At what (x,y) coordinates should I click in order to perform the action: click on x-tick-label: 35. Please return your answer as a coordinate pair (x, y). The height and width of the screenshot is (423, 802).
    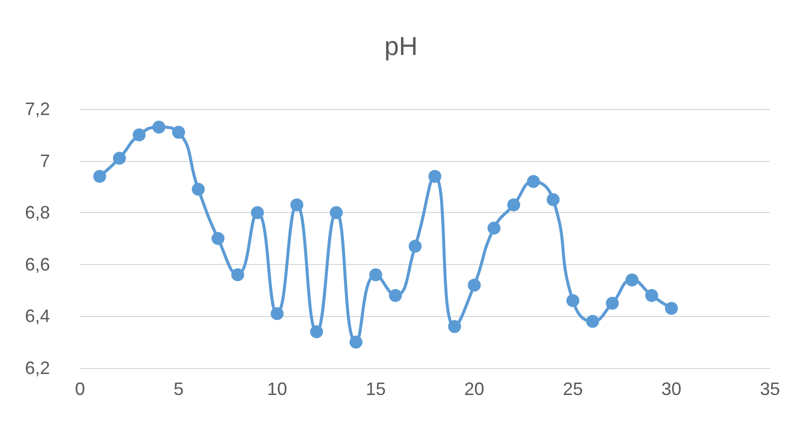
    Looking at the image, I should click on (770, 389).